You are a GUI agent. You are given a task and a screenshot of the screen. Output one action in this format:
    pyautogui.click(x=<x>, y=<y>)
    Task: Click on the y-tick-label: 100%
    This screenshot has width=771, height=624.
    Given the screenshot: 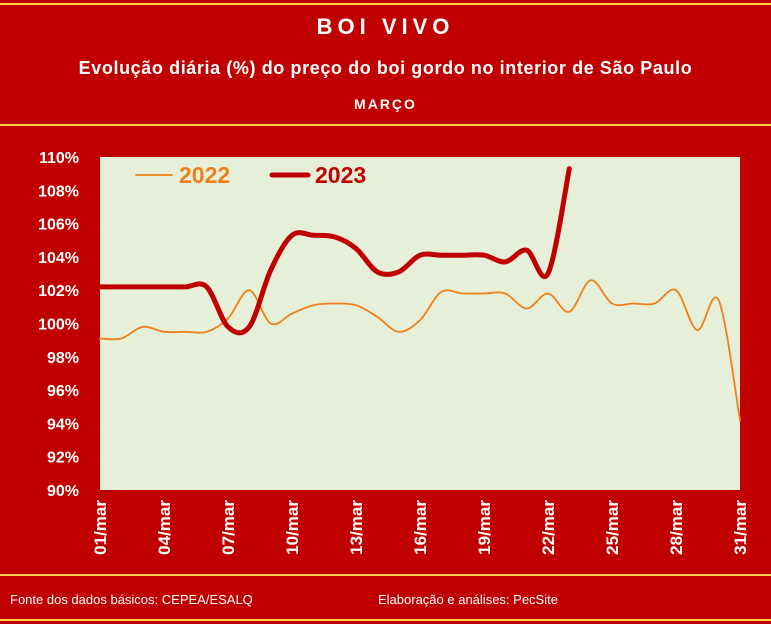 What is the action you would take?
    pyautogui.click(x=58, y=325)
    